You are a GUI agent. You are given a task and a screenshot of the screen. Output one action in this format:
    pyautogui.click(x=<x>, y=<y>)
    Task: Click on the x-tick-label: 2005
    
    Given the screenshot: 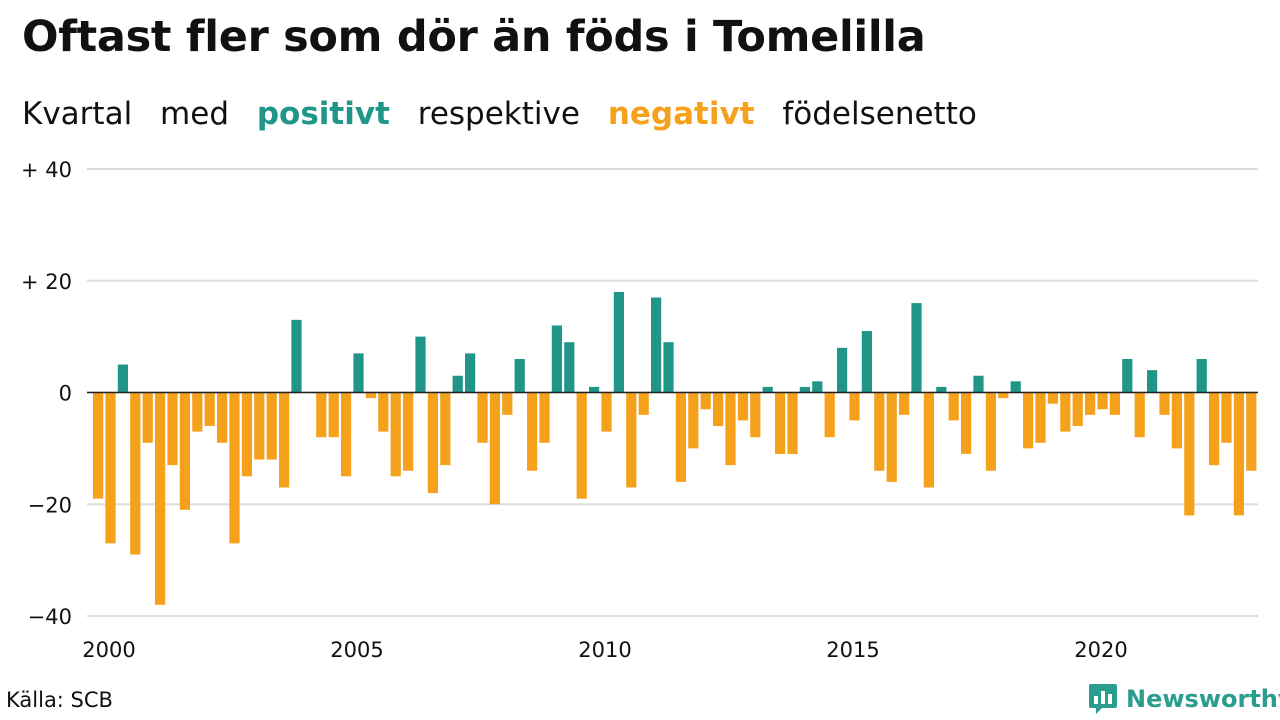 What is the action you would take?
    pyautogui.click(x=356, y=650)
    